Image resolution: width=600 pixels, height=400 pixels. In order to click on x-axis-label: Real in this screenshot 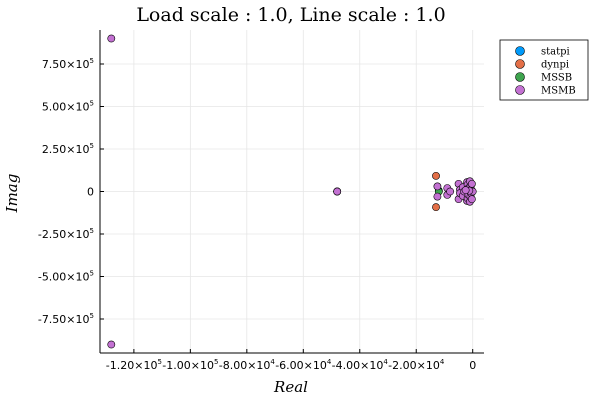, I will do `click(290, 387)`.